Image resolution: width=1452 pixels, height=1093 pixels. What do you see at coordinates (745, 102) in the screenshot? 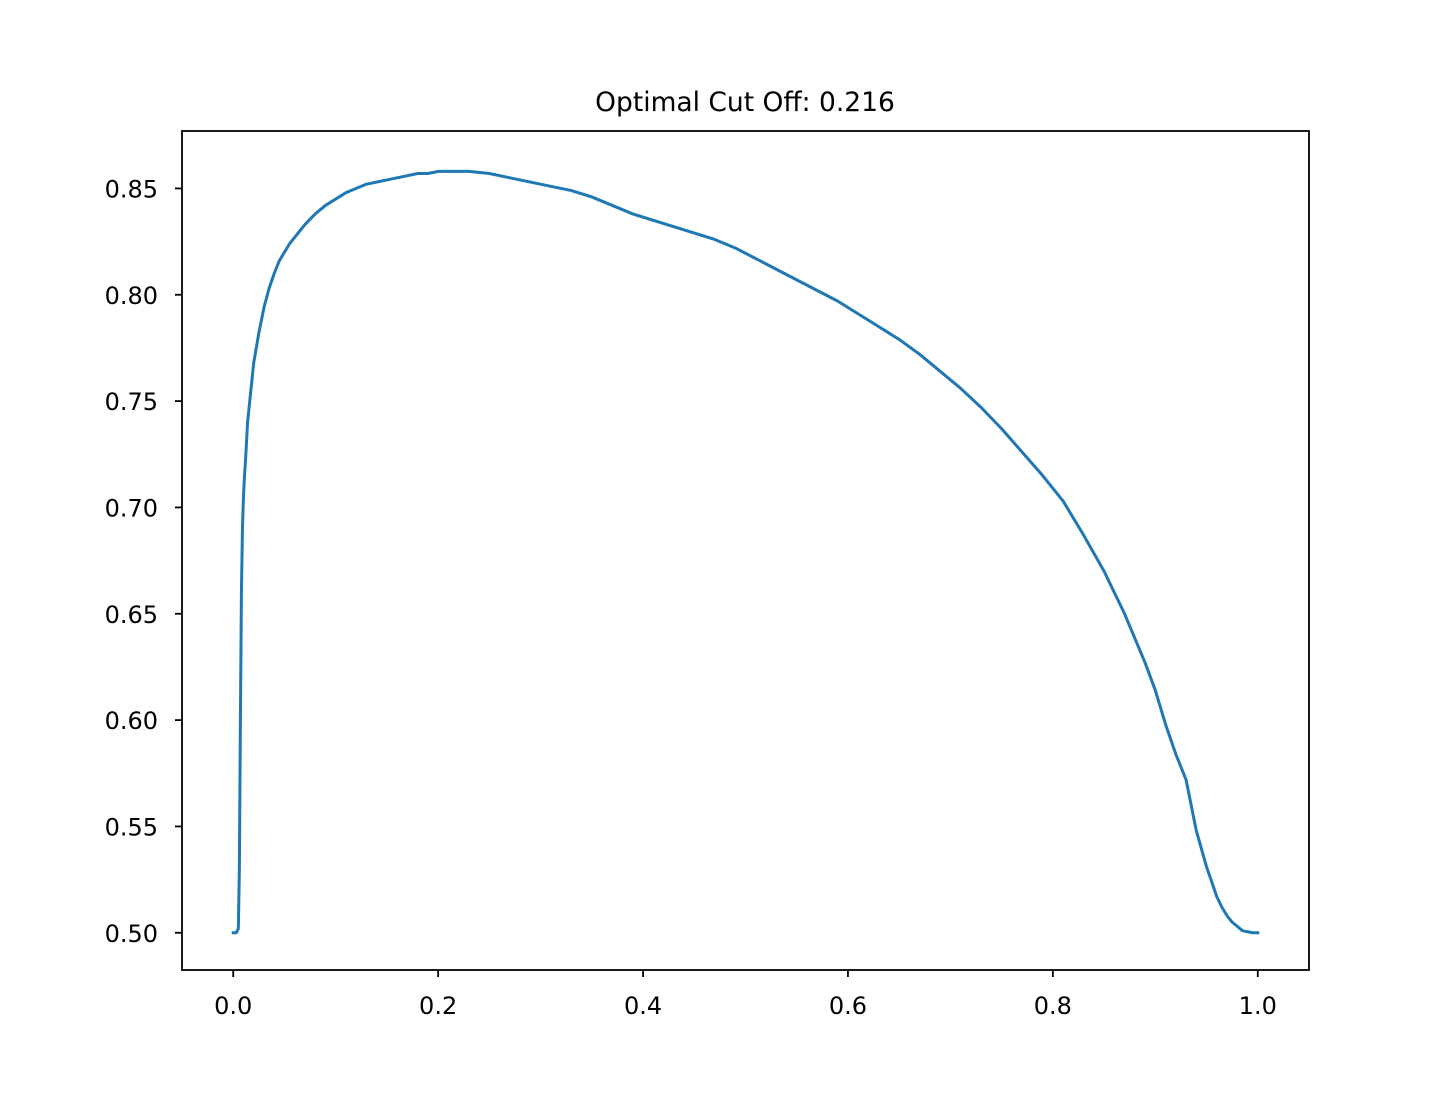
I see `chart-title: Optimal Cut Off: 0.216` at bounding box center [745, 102].